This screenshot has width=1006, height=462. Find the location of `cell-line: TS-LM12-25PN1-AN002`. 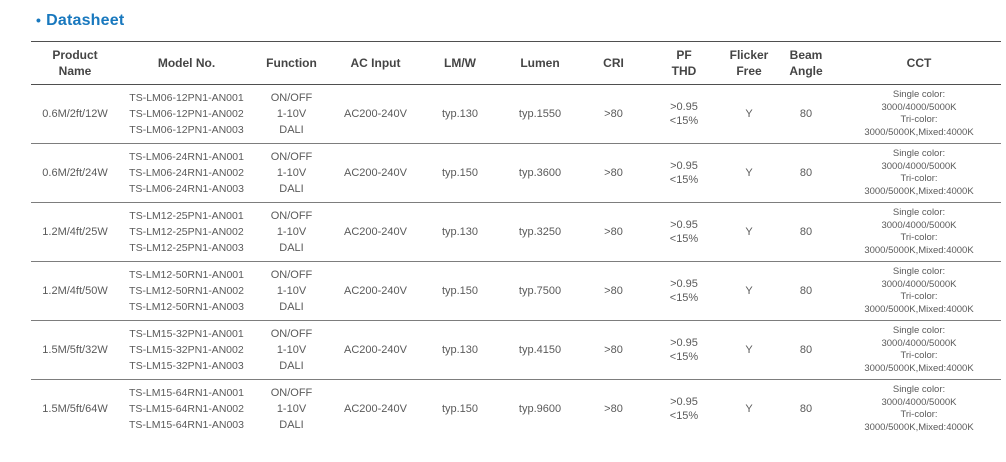

cell-line: TS-LM12-25PN1-AN002 is located at coordinates (186, 232).